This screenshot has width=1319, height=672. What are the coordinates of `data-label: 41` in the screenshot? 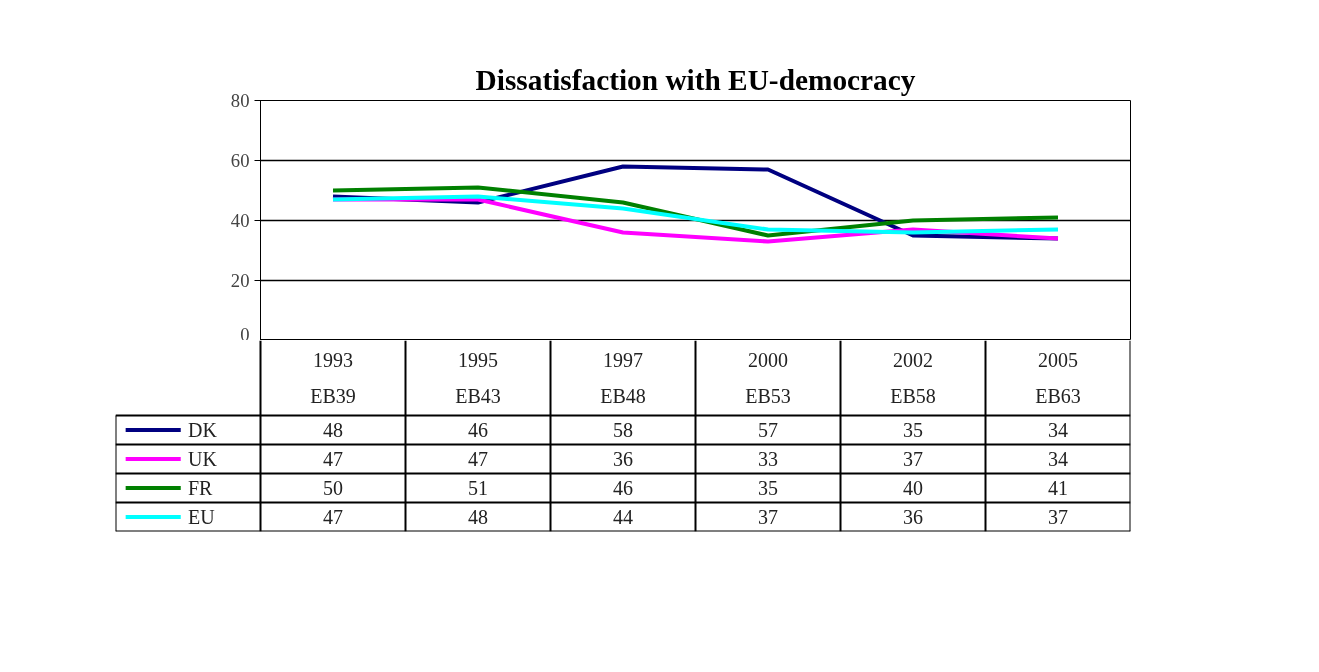 It's located at (1058, 488).